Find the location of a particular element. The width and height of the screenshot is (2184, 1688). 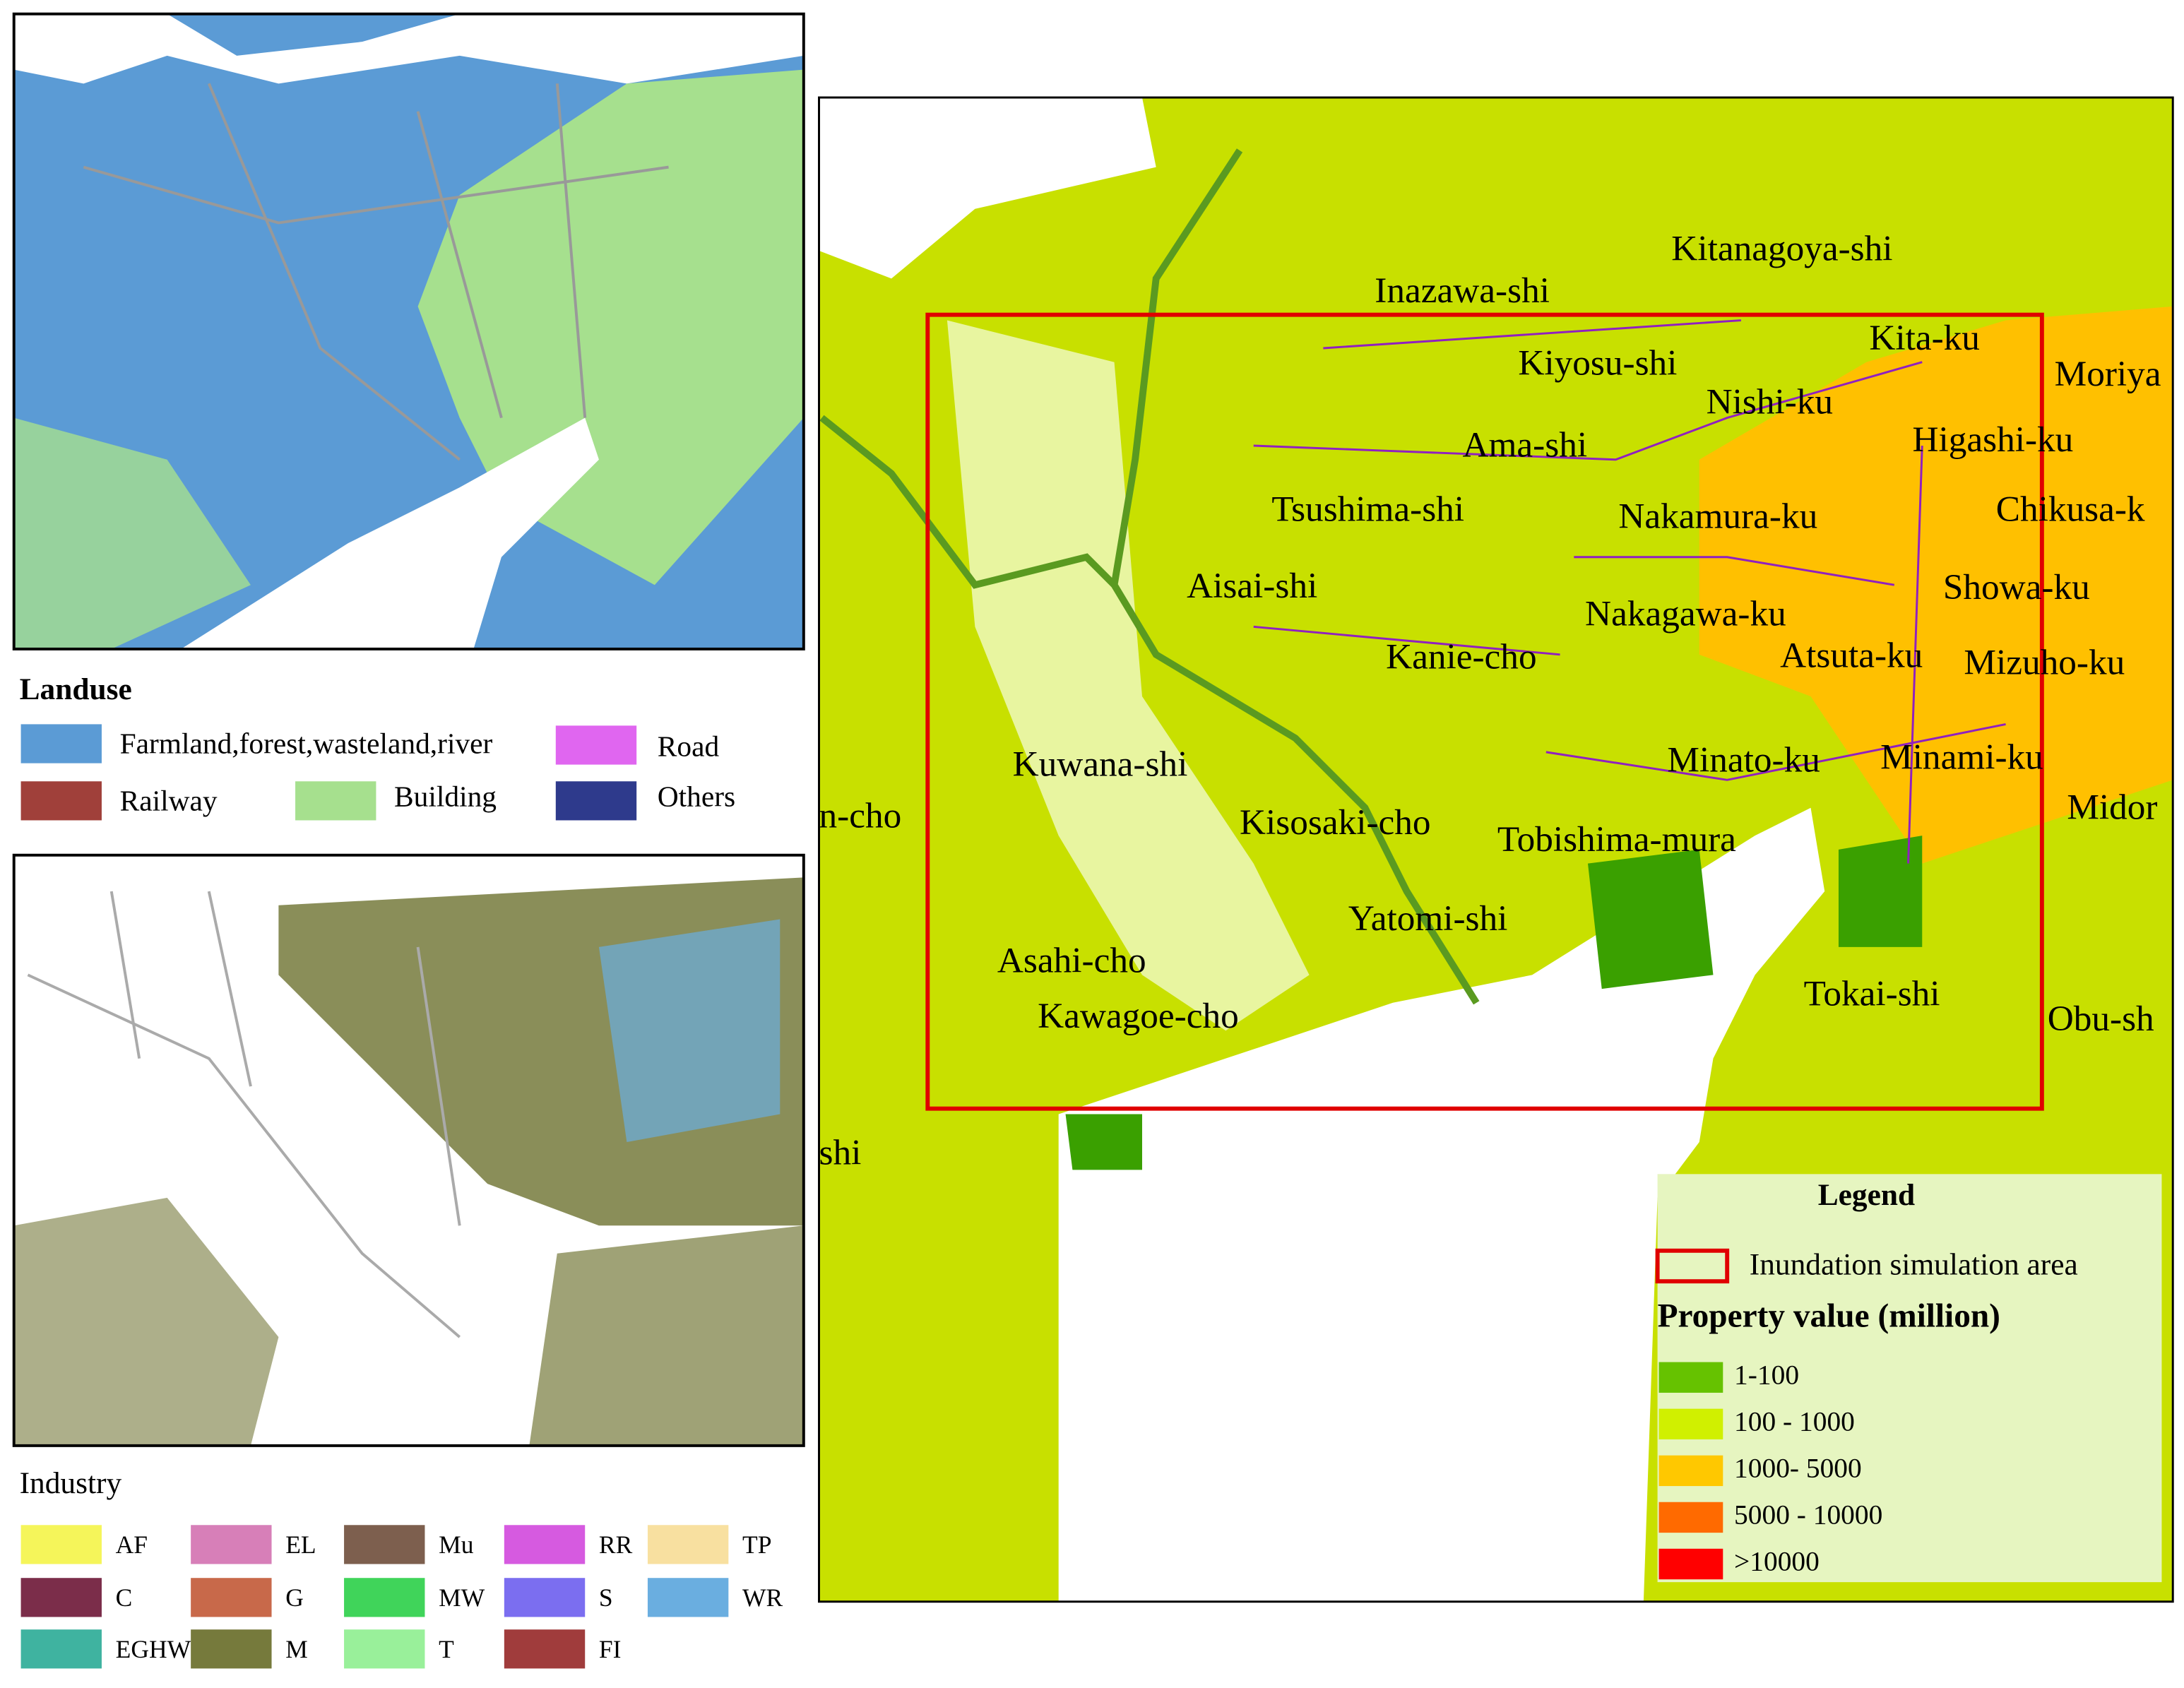

legend-label: 1000- 5000 is located at coordinates (1798, 1467).